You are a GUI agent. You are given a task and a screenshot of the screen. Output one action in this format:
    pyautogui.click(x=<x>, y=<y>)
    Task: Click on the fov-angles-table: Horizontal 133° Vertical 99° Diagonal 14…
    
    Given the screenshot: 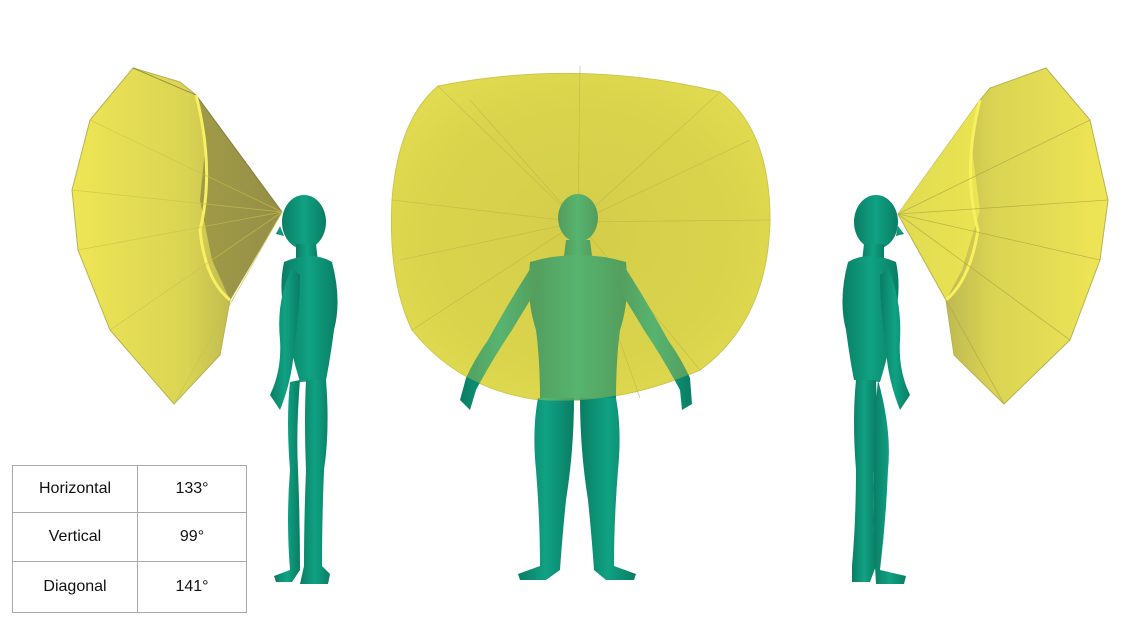 What is the action you would take?
    pyautogui.click(x=129, y=539)
    